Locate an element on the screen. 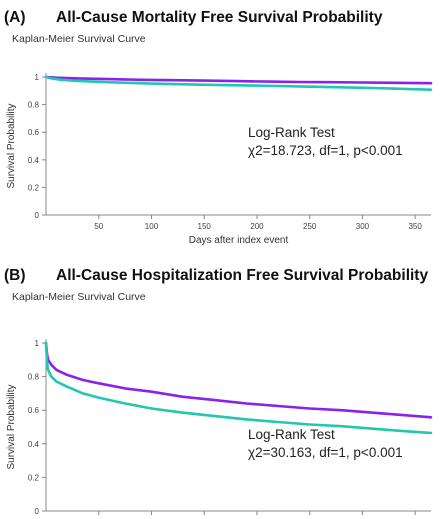 The image size is (440, 519). chart-a-x-tick-label: 350 is located at coordinates (415, 226).